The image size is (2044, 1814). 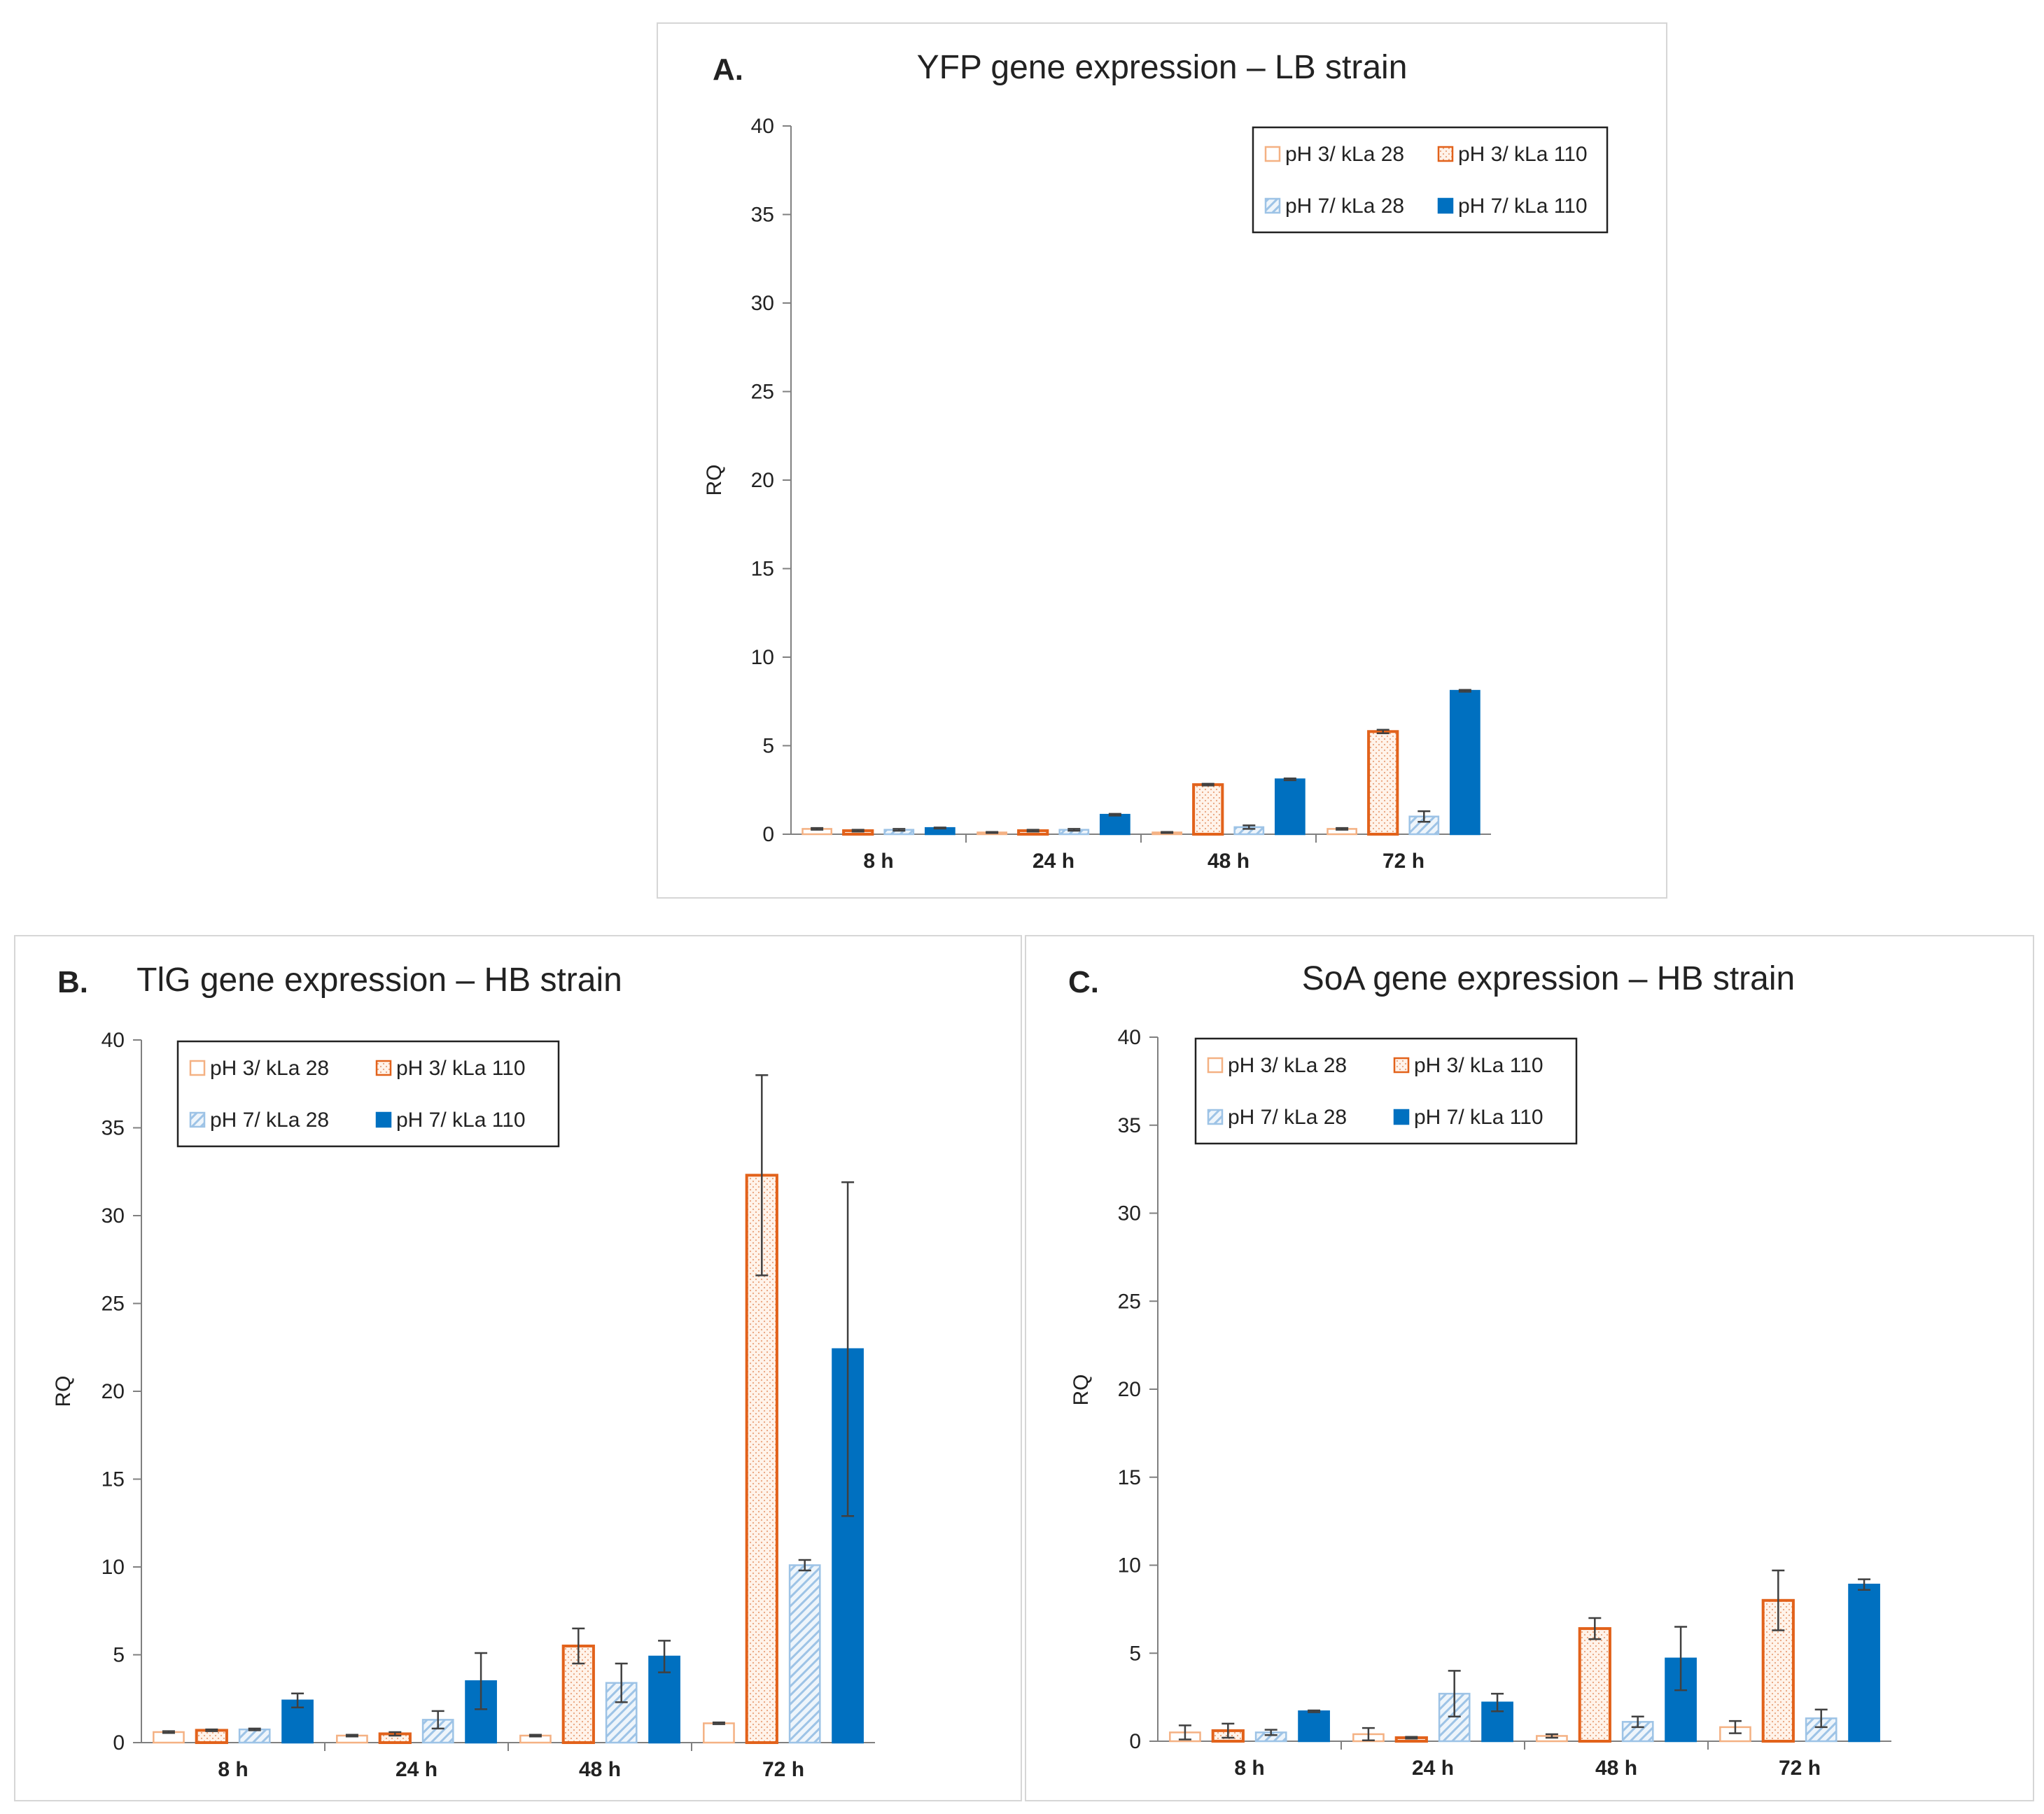 What do you see at coordinates (1162, 67) in the screenshot?
I see `chart-title: YFP gene expression – LB strain` at bounding box center [1162, 67].